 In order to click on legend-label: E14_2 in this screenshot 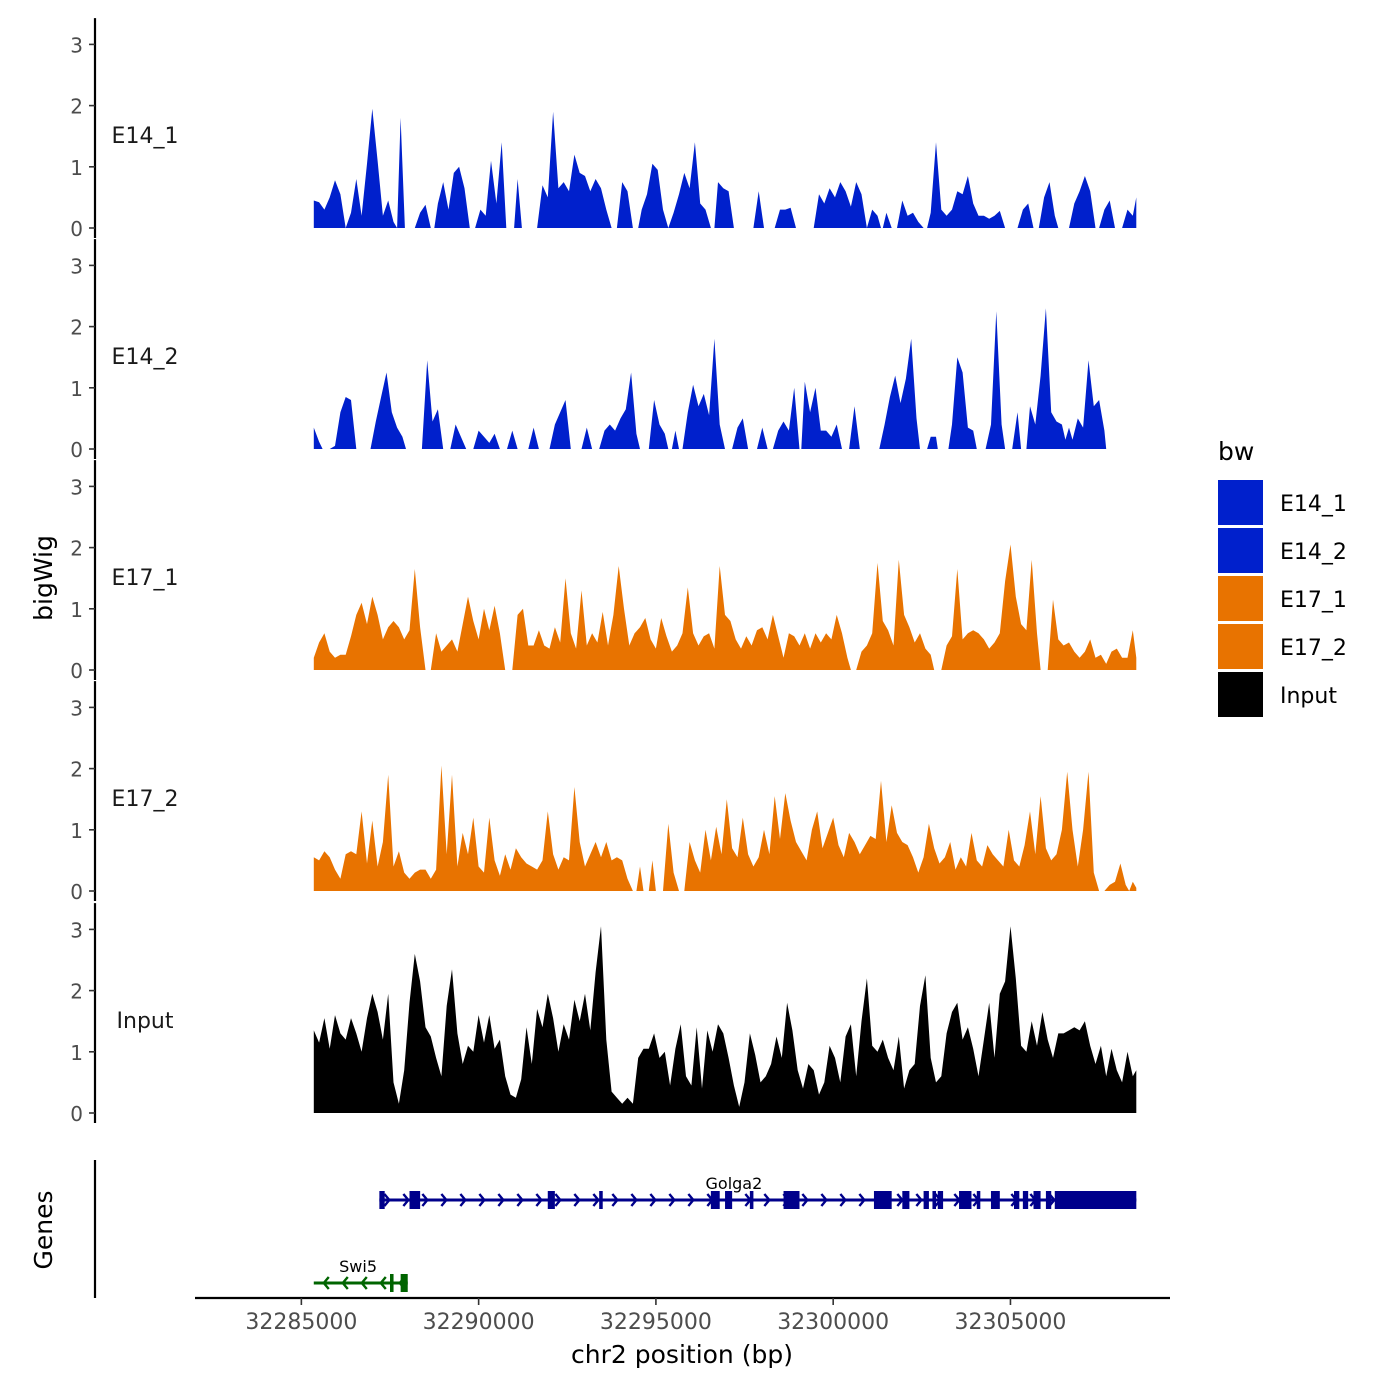, I will do `click(1313, 552)`.